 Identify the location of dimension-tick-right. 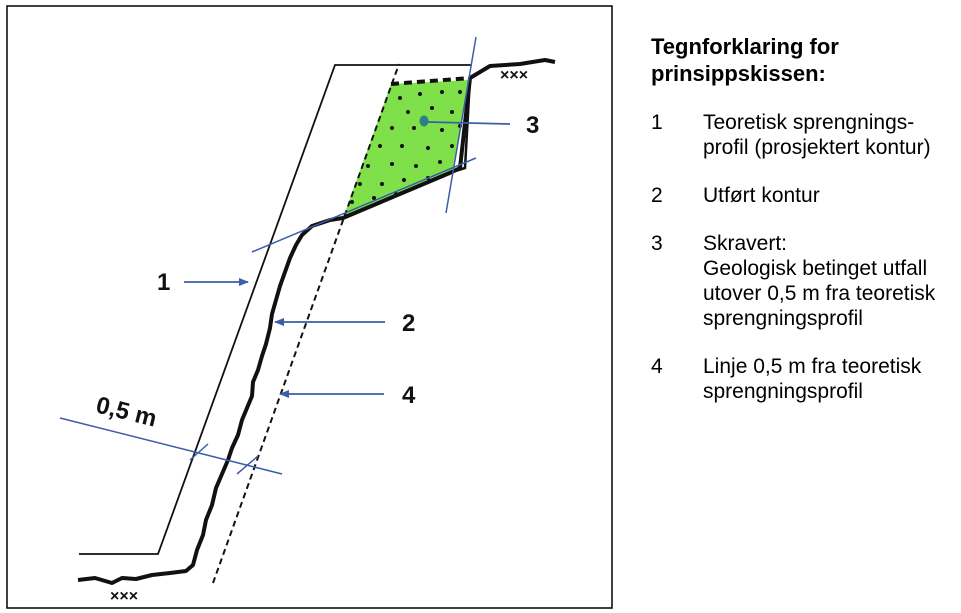
(247, 465).